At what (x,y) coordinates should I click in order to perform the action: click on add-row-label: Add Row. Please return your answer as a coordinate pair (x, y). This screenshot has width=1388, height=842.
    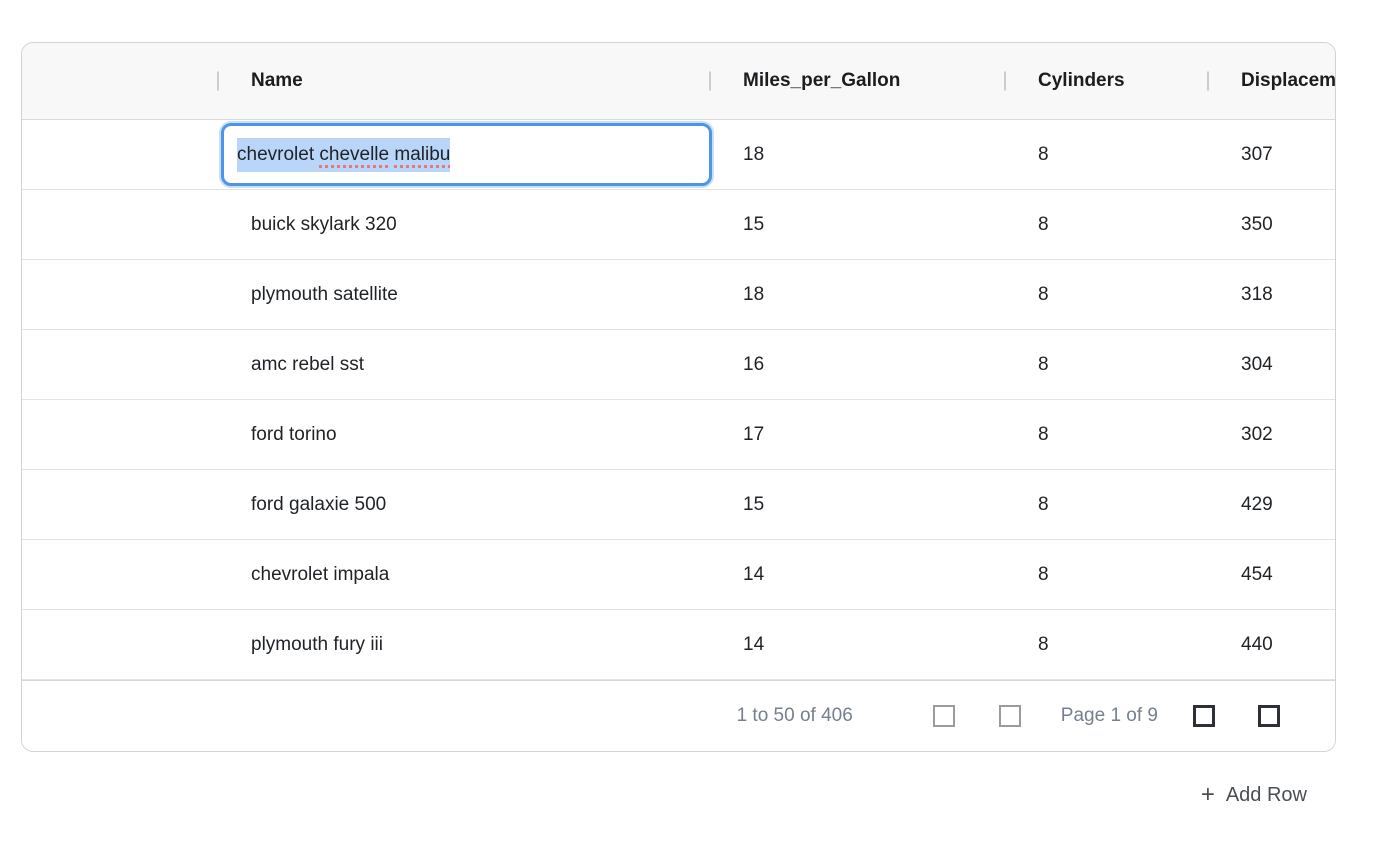
    Looking at the image, I should click on (1266, 794).